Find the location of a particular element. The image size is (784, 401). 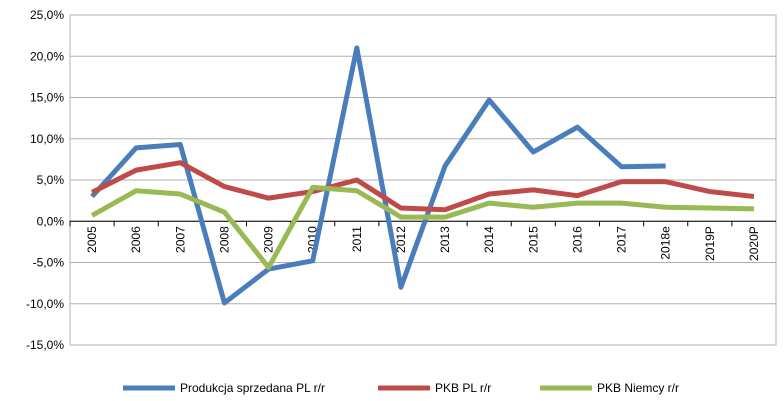

y-tick-label: 25,0% is located at coordinates (47, 15).